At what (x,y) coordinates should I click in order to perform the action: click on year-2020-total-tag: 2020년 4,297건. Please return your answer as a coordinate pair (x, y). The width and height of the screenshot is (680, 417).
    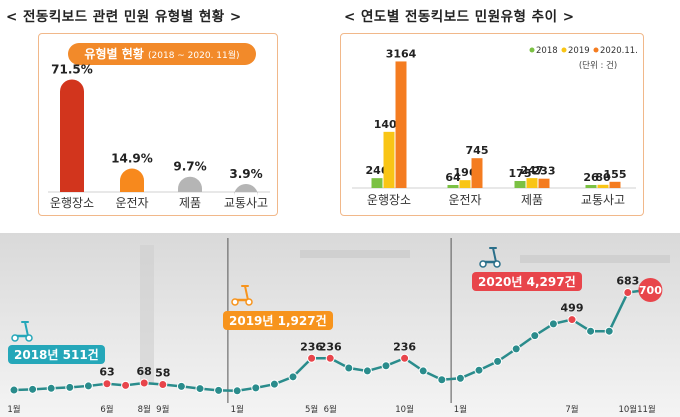
    Looking at the image, I should click on (527, 281).